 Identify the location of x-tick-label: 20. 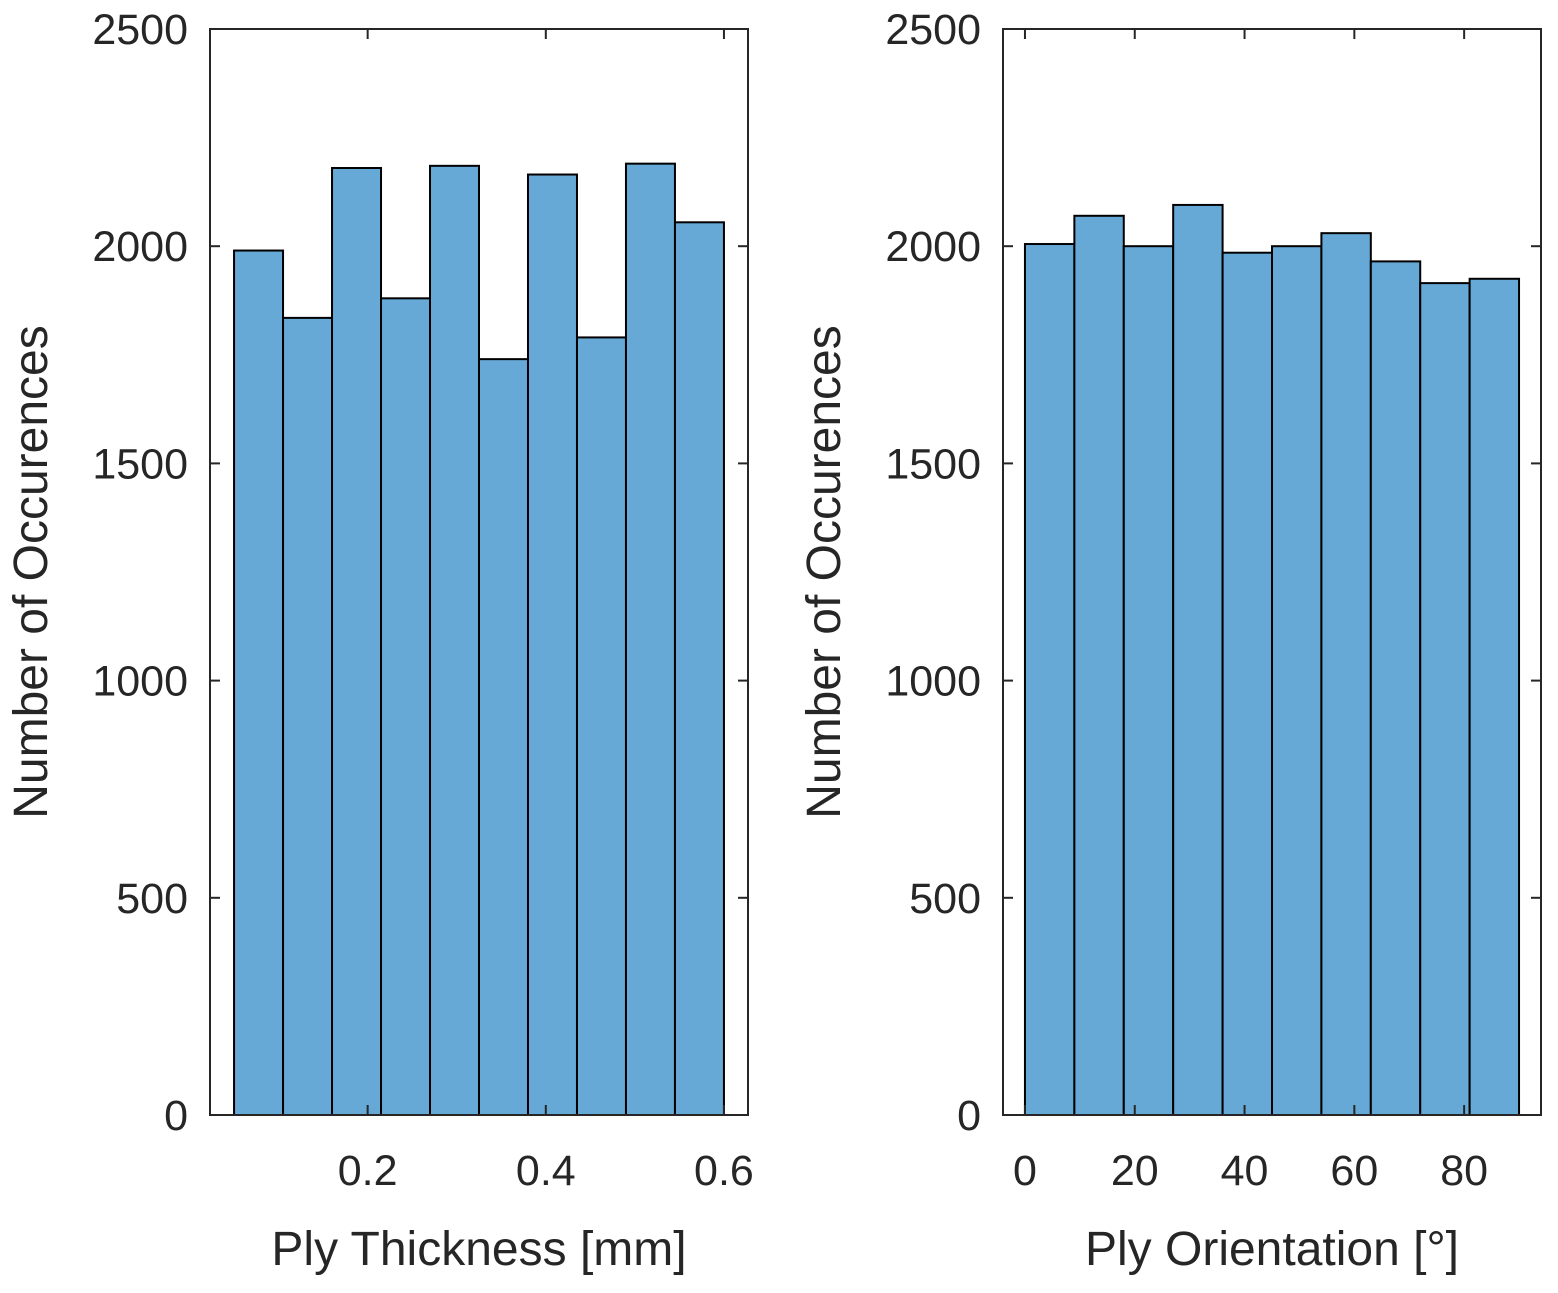
(1135, 1171).